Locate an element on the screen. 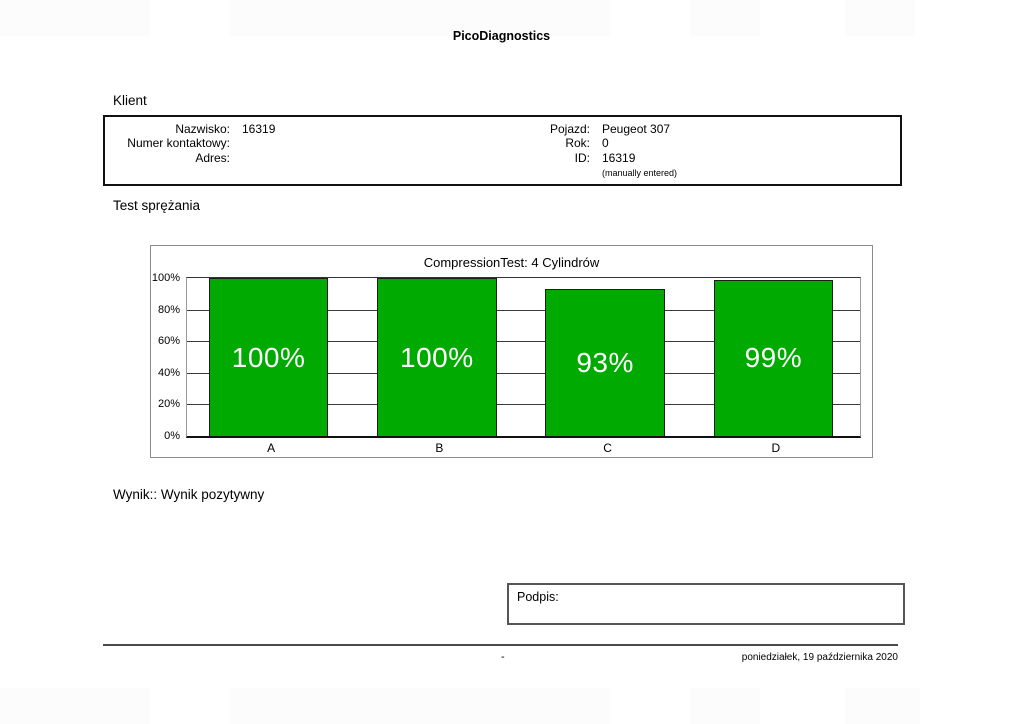  field-rok: Rok: 0 is located at coordinates (601, 143).